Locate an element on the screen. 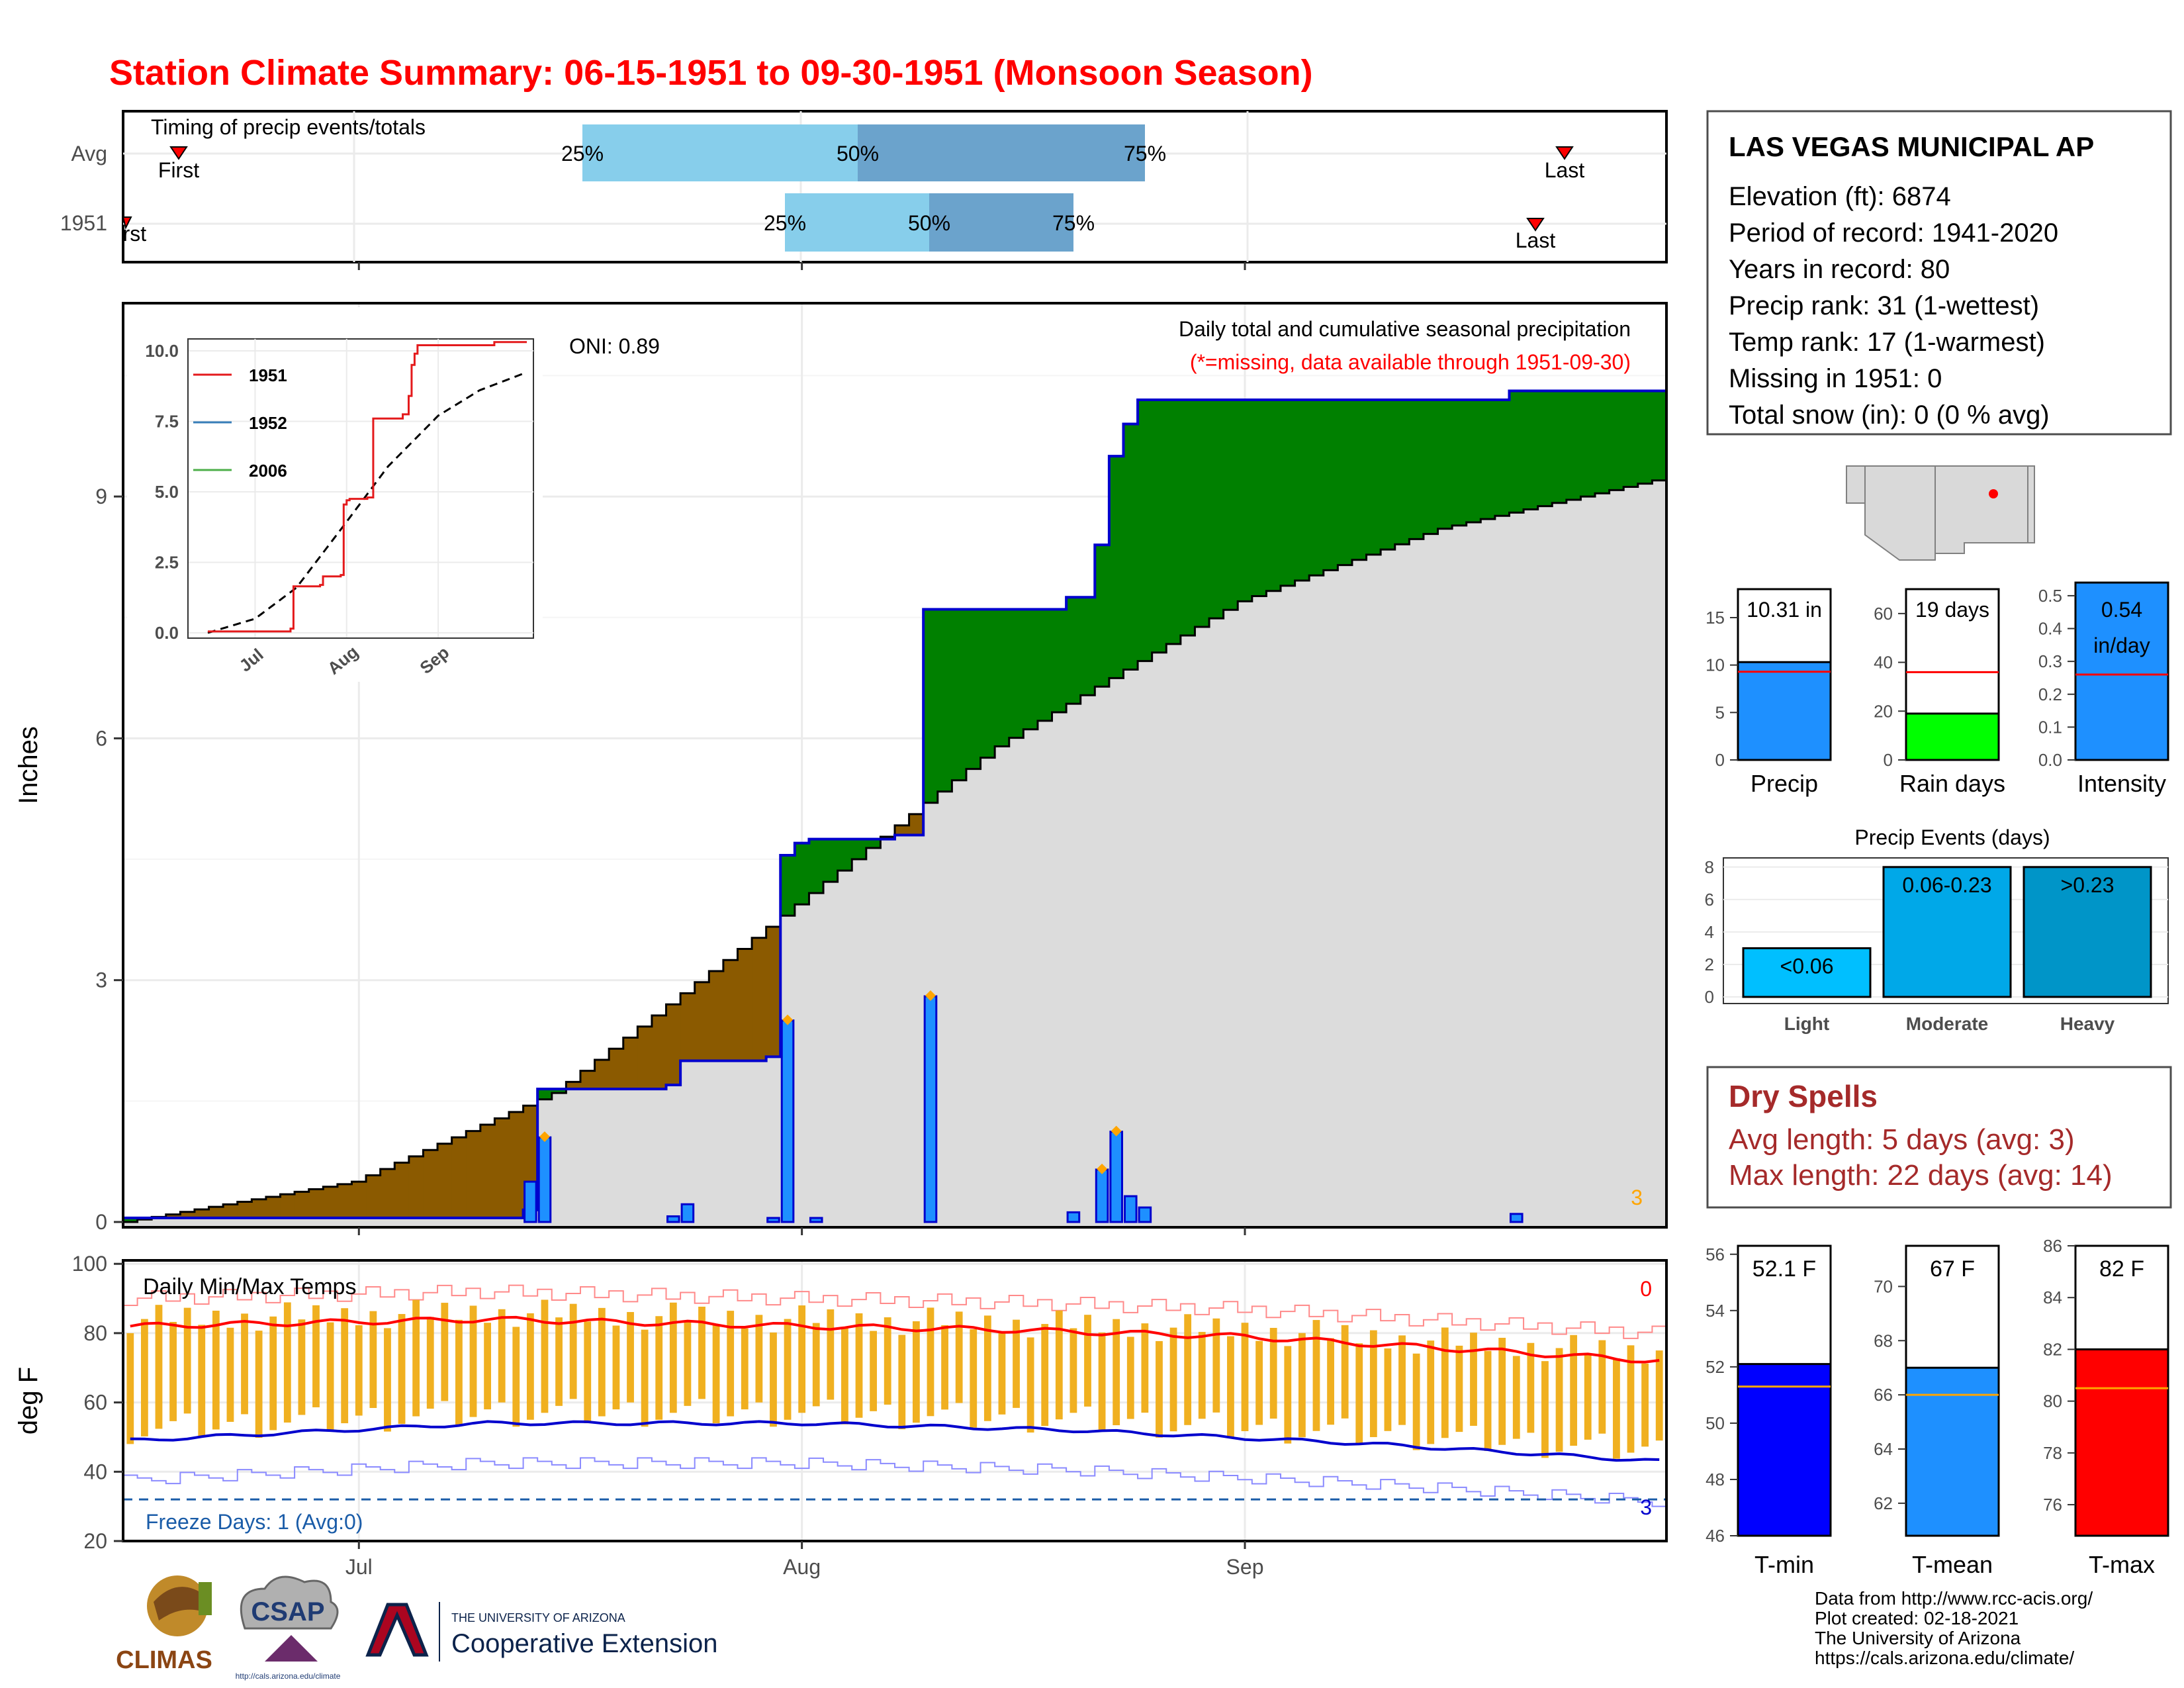 This screenshot has height=1688, width=2184. dry-spells-avg: Avg length: 5 days (avg: 3) is located at coordinates (1902, 1139).